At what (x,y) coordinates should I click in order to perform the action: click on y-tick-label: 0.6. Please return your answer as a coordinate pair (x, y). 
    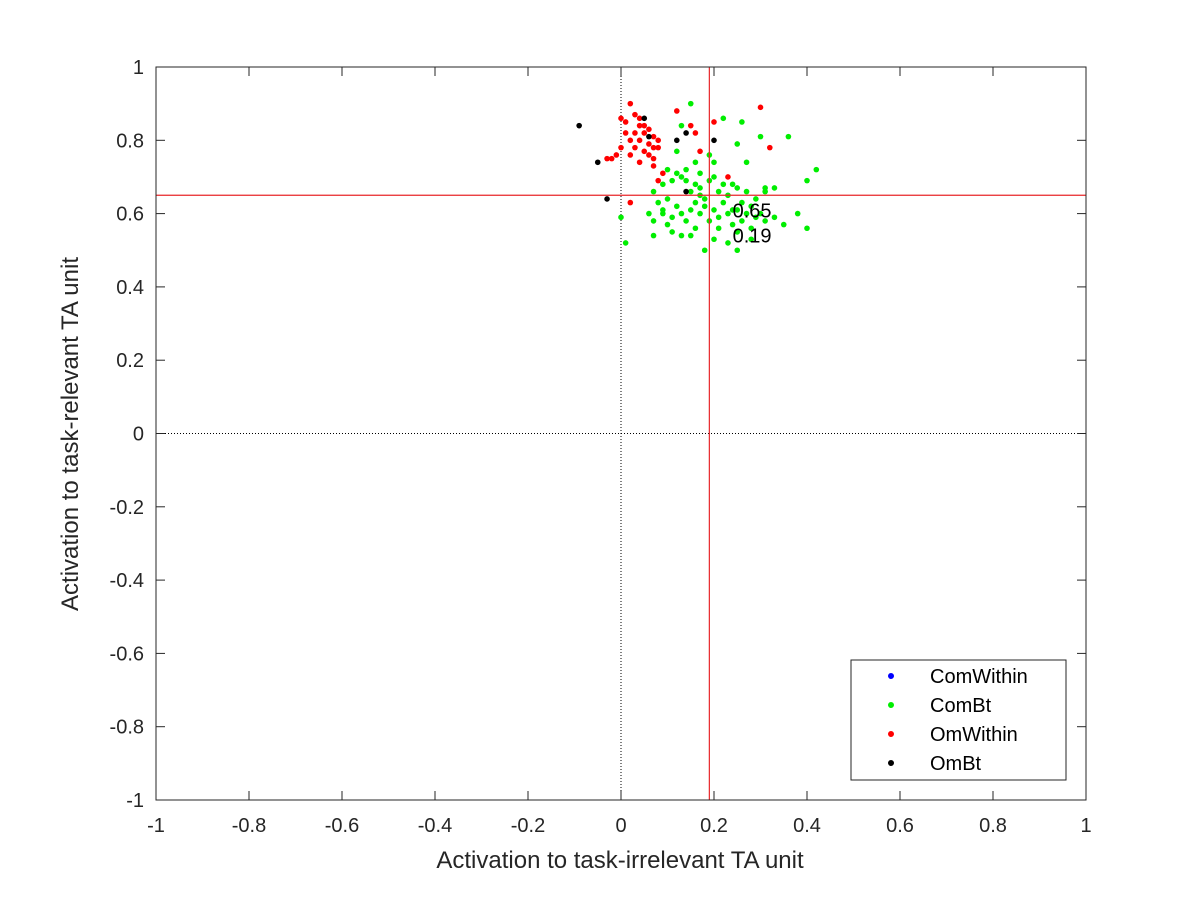
    Looking at the image, I should click on (130, 215).